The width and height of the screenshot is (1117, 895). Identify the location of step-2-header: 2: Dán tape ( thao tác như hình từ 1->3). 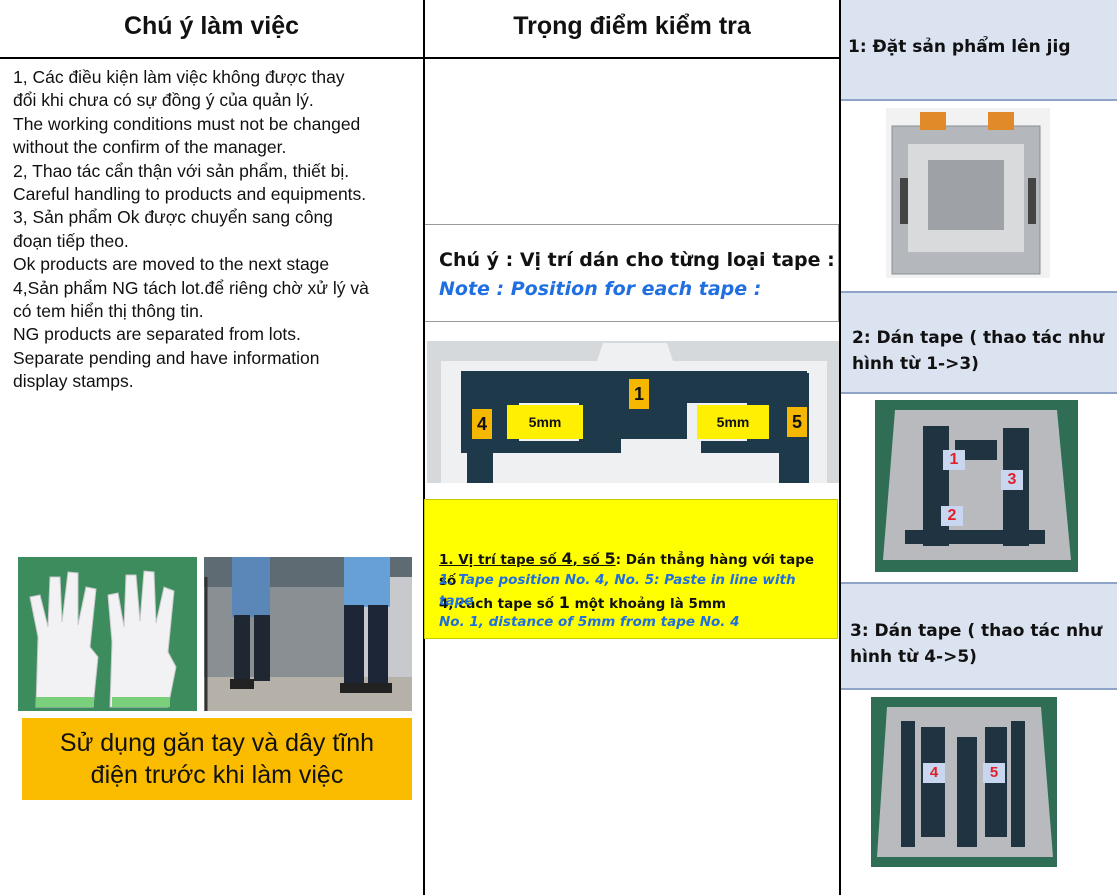
(979, 342).